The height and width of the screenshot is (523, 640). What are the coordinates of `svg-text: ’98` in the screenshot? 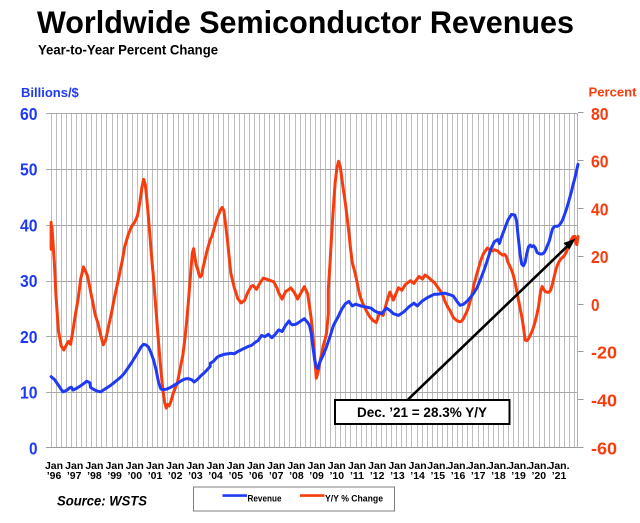 It's located at (94, 476).